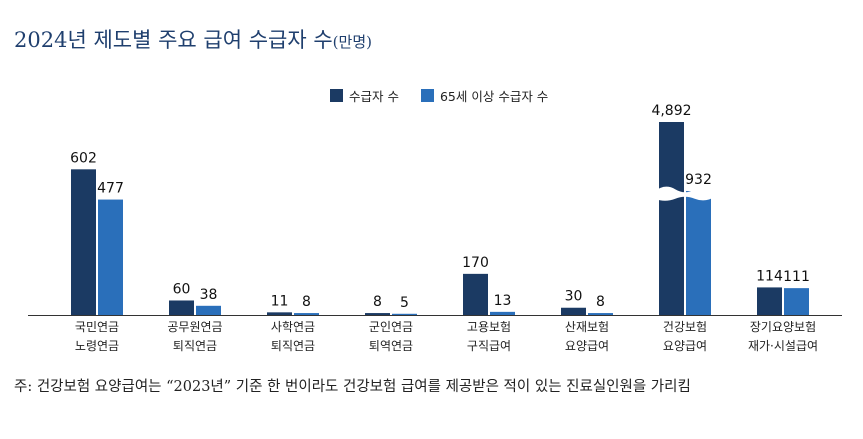  Describe the element at coordinates (173, 40) in the screenshot. I see `chart-title-main: 2024년 제도별 주요 급여 수급자 수` at that location.